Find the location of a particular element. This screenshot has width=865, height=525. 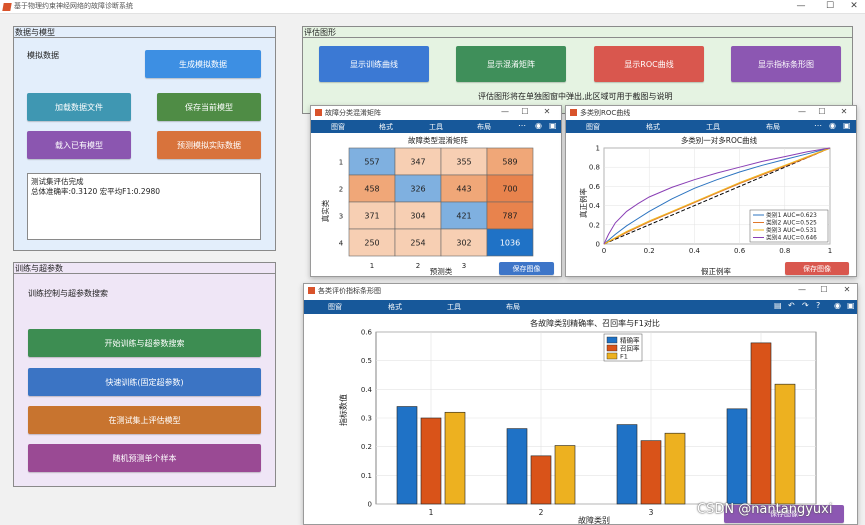

matrix-cell-value: 421 is located at coordinates (463, 216).